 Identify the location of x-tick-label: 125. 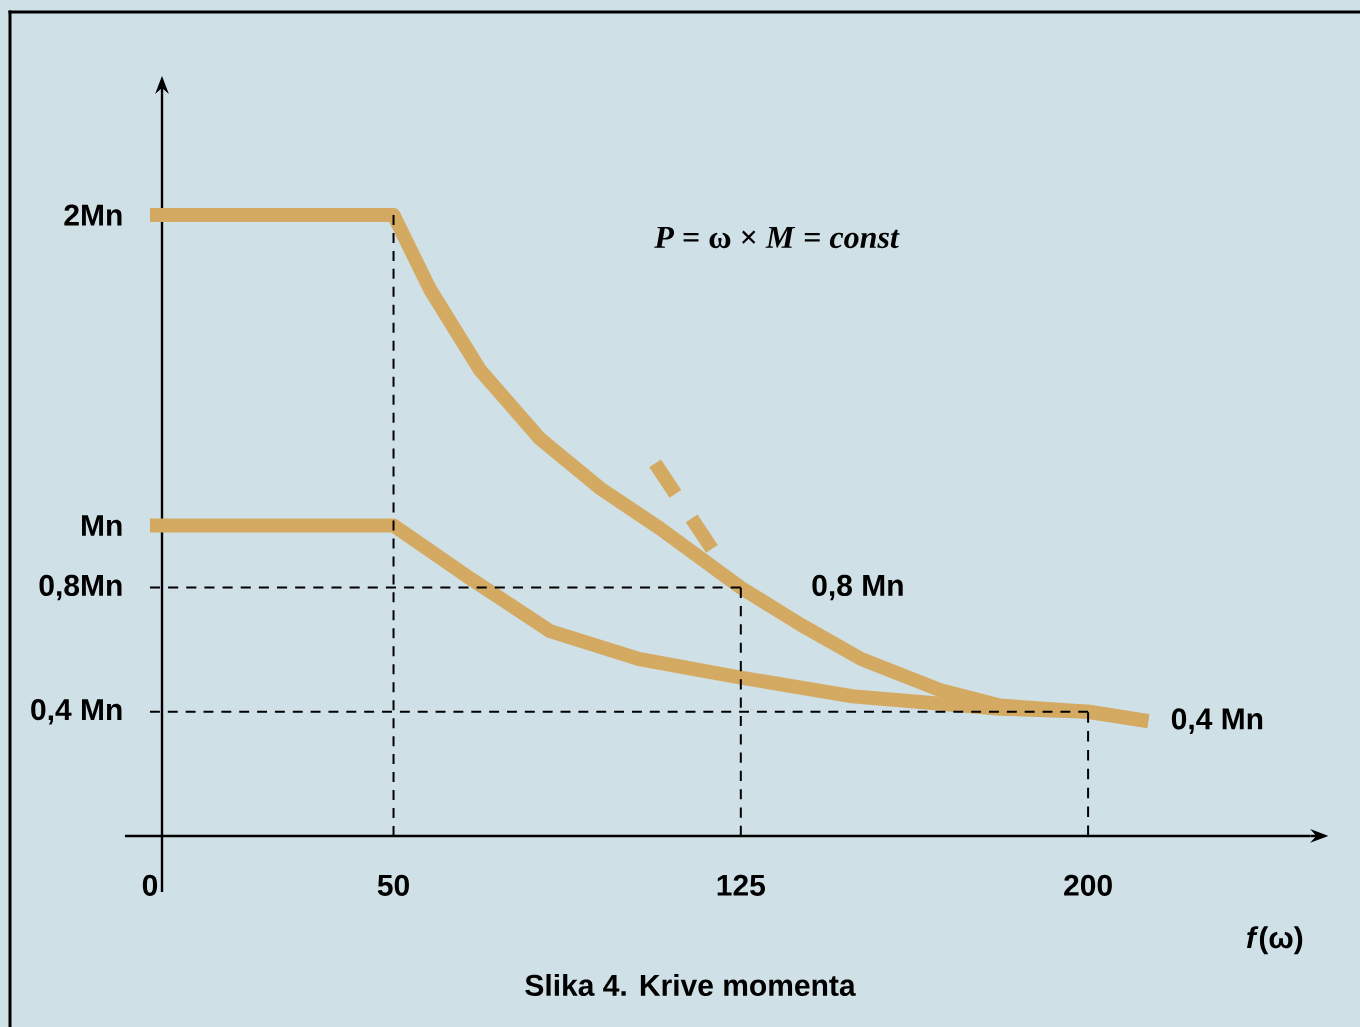
(741, 885).